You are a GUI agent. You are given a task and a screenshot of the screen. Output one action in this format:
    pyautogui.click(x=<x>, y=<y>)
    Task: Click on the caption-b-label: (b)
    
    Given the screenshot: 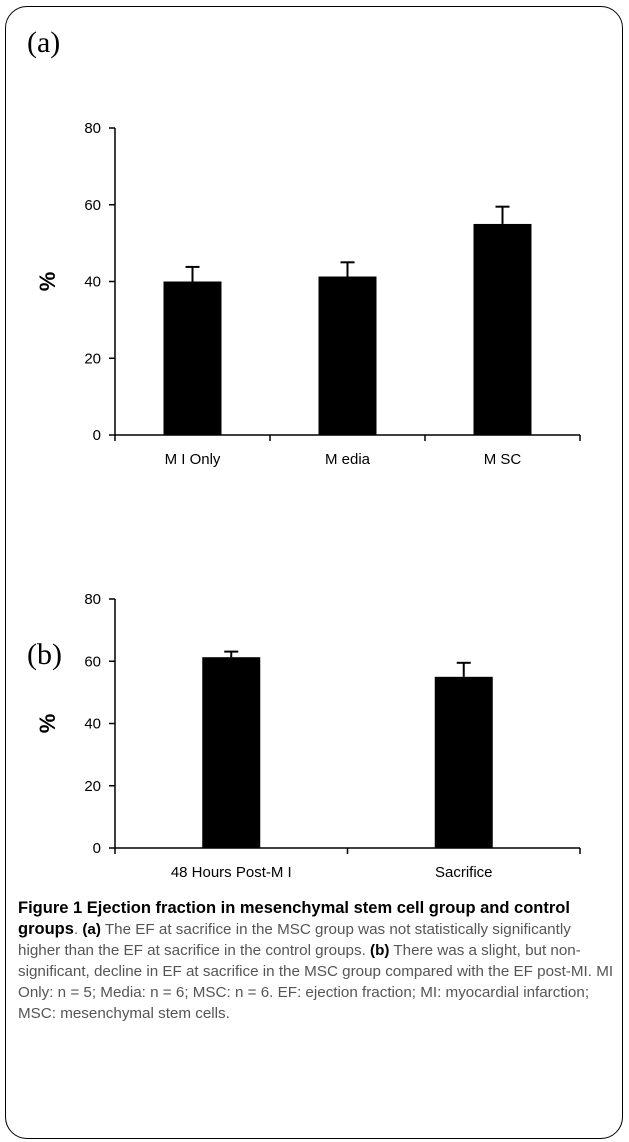 What is the action you would take?
    pyautogui.click(x=380, y=950)
    